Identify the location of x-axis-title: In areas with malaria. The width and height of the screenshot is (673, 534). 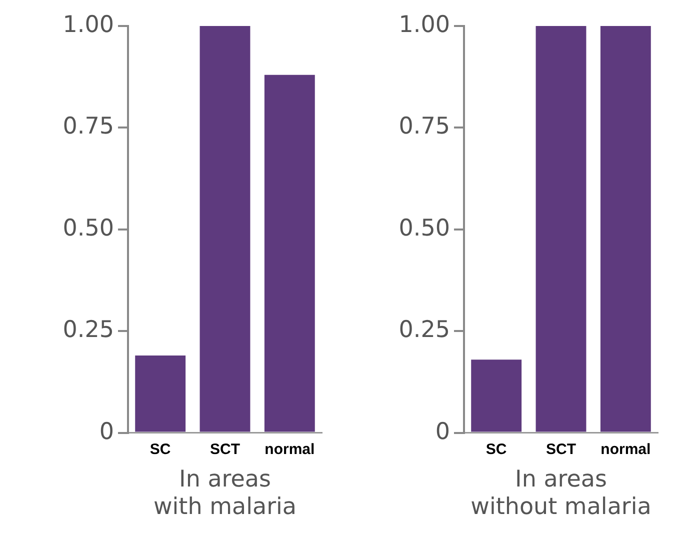
(225, 493).